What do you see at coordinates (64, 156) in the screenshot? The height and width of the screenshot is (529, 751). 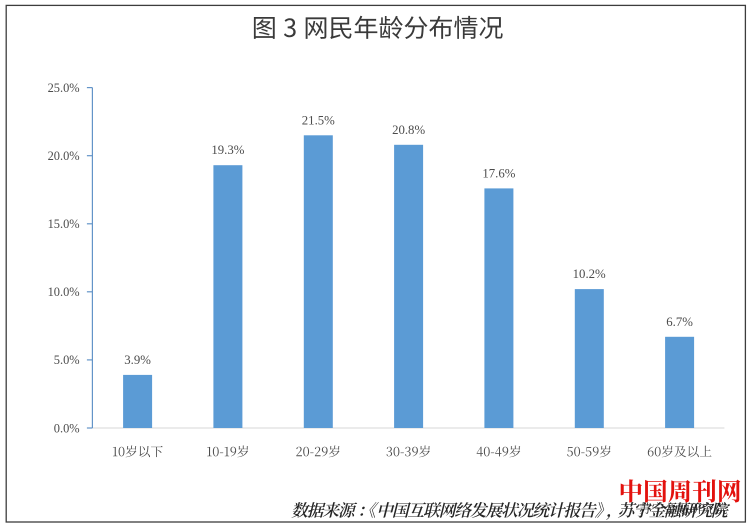 I see `svg-text: 20.0%` at bounding box center [64, 156].